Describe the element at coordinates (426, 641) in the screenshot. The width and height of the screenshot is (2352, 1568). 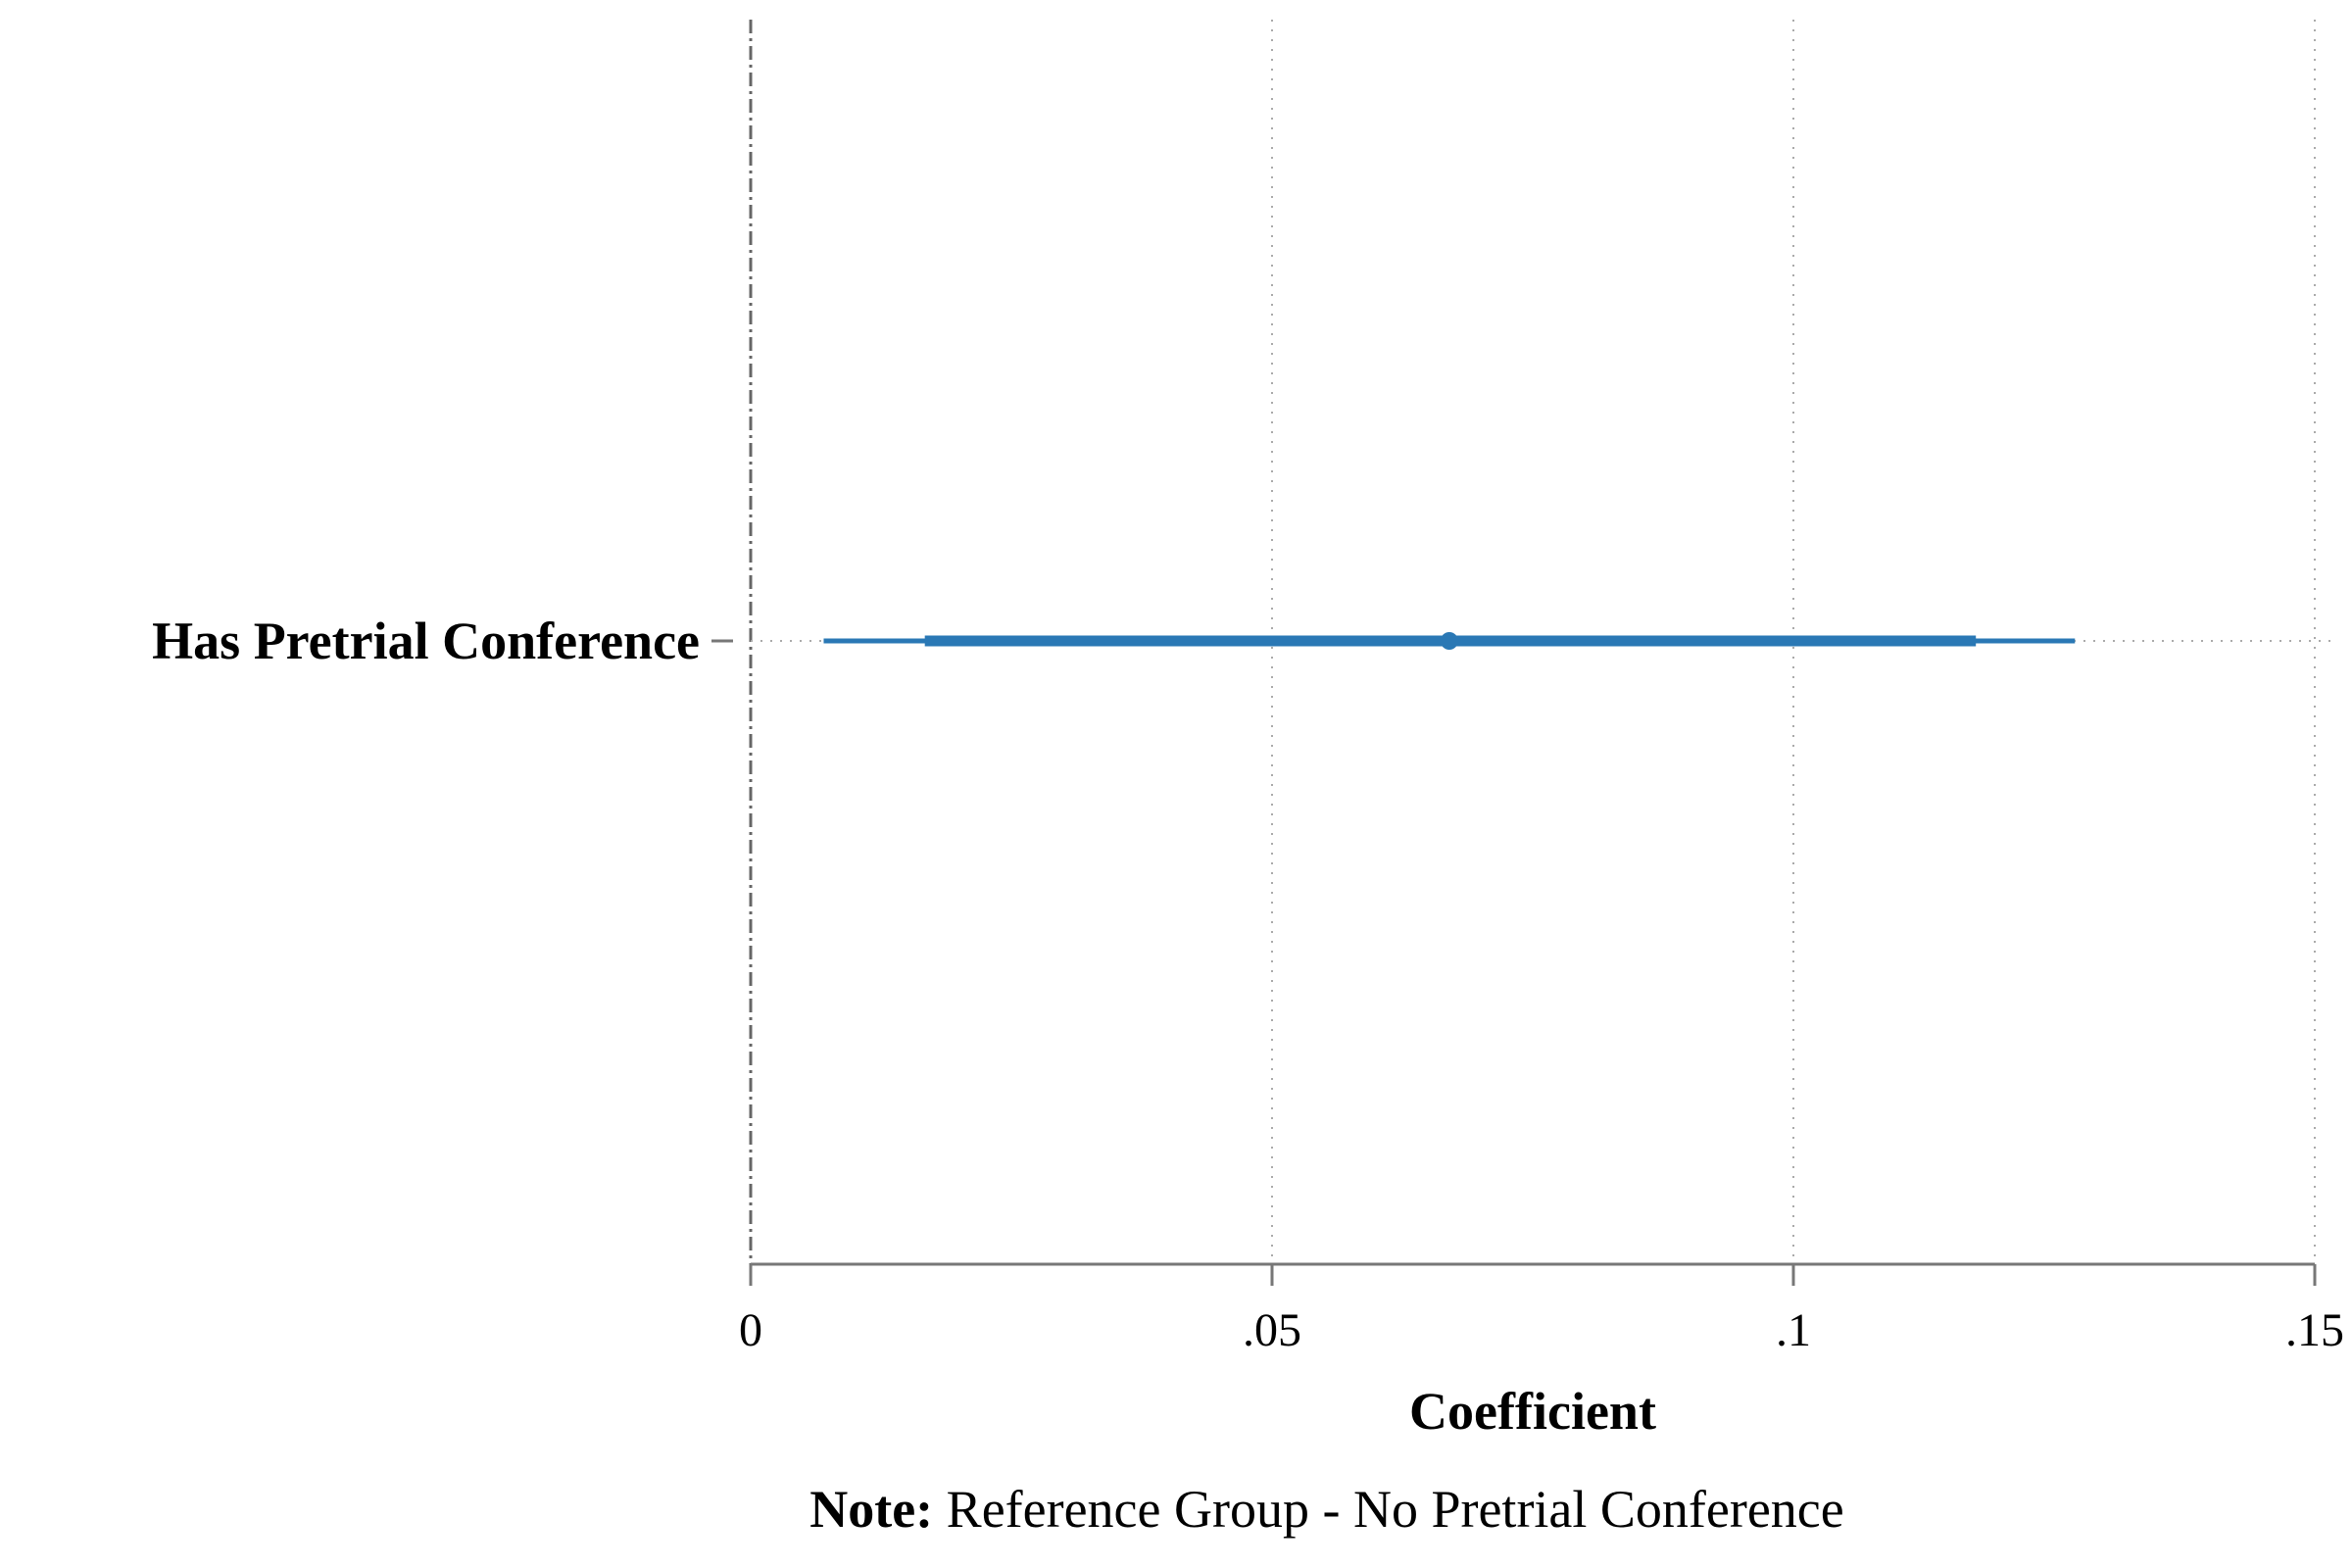
I see `y-tick-label: Has Pretrial Conference` at that location.